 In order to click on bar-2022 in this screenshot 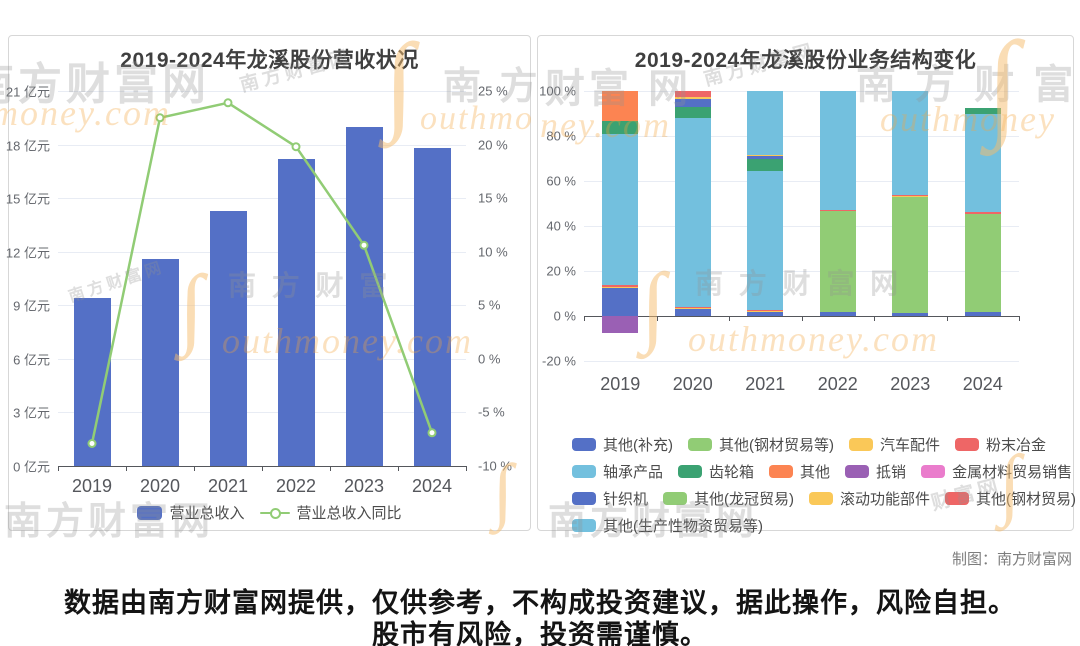, I will do `click(296, 312)`.